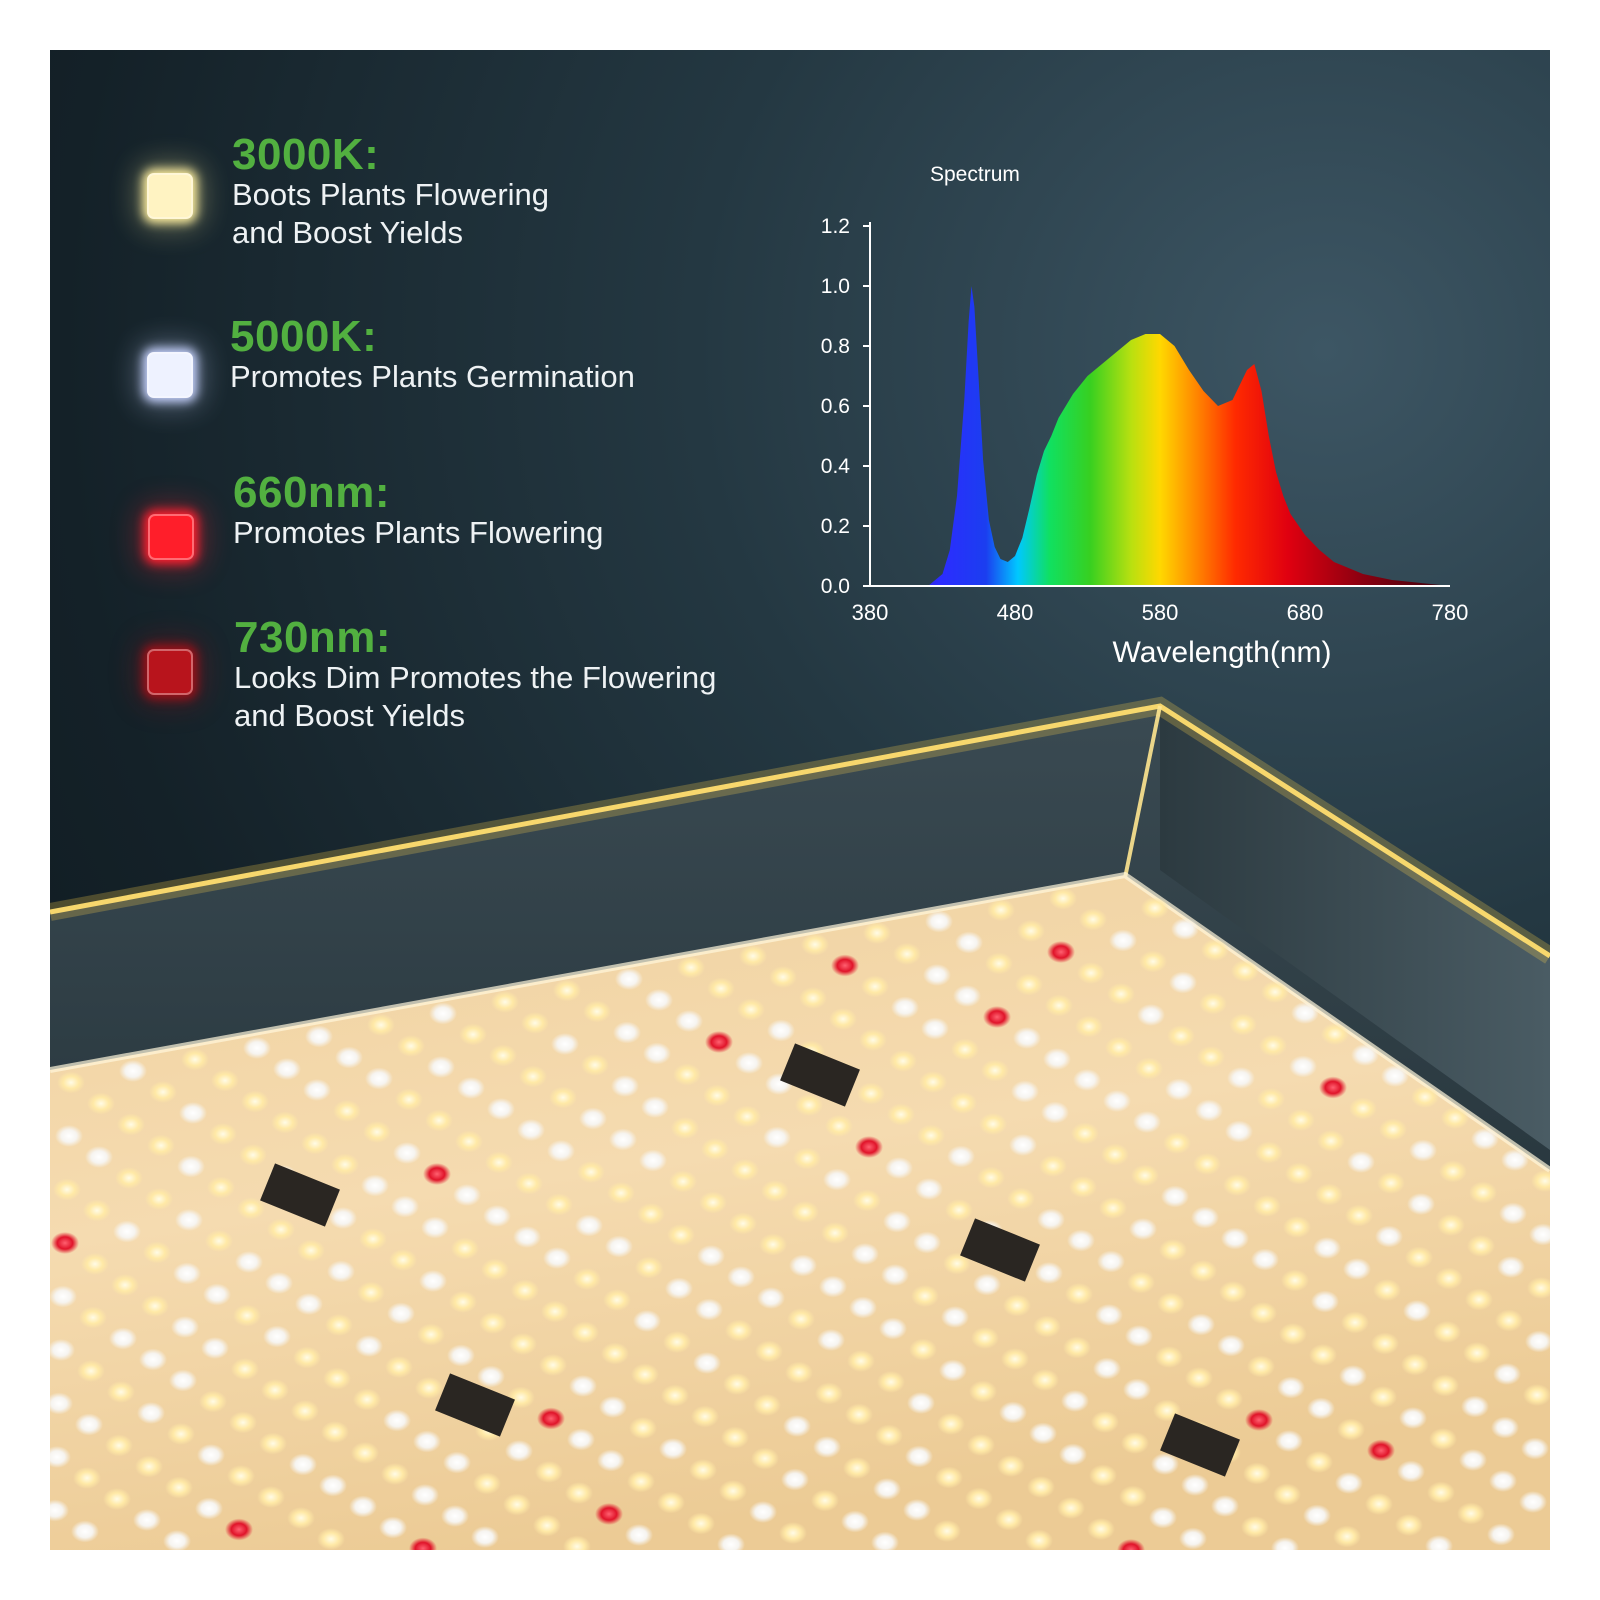  Describe the element at coordinates (1305, 612) in the screenshot. I see `x-tick-label: 680` at that location.